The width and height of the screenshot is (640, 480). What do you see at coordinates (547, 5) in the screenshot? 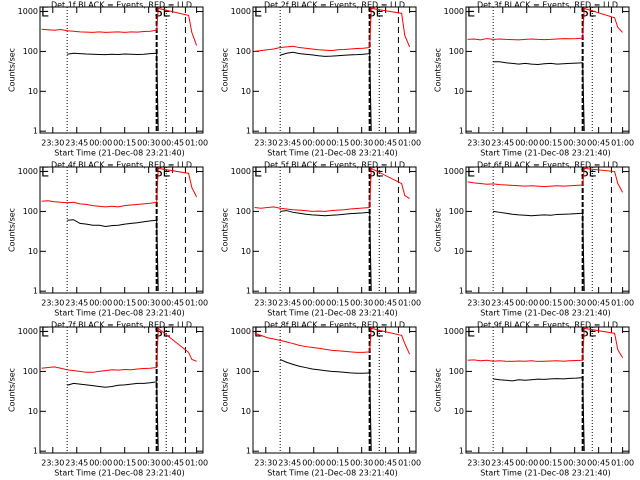
I see `panel-title: Det 3f BLACK = Events, RED = LLD` at bounding box center [547, 5].